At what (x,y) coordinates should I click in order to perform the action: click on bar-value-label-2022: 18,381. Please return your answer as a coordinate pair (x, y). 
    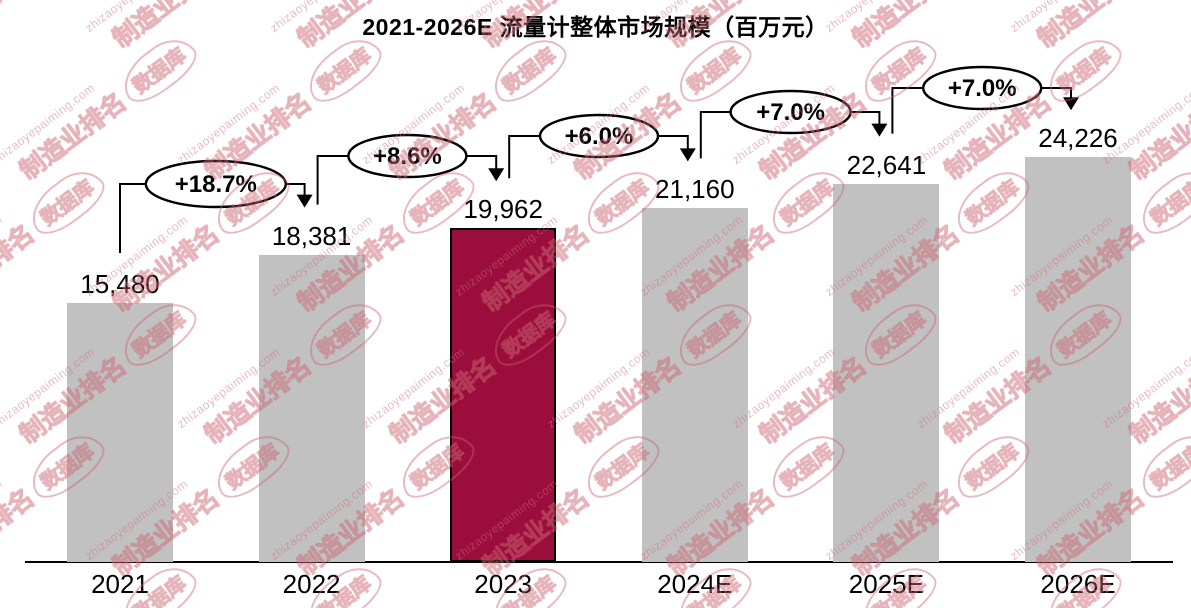
    Looking at the image, I should click on (311, 235).